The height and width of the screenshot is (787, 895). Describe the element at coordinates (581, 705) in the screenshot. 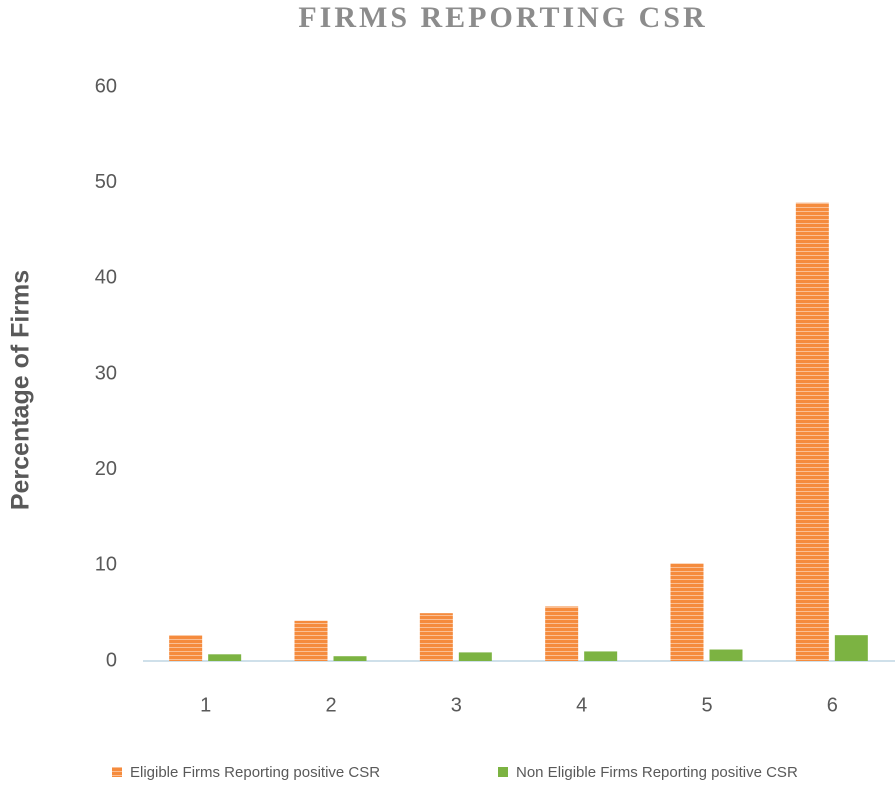

I see `x-tick-label: 4` at that location.